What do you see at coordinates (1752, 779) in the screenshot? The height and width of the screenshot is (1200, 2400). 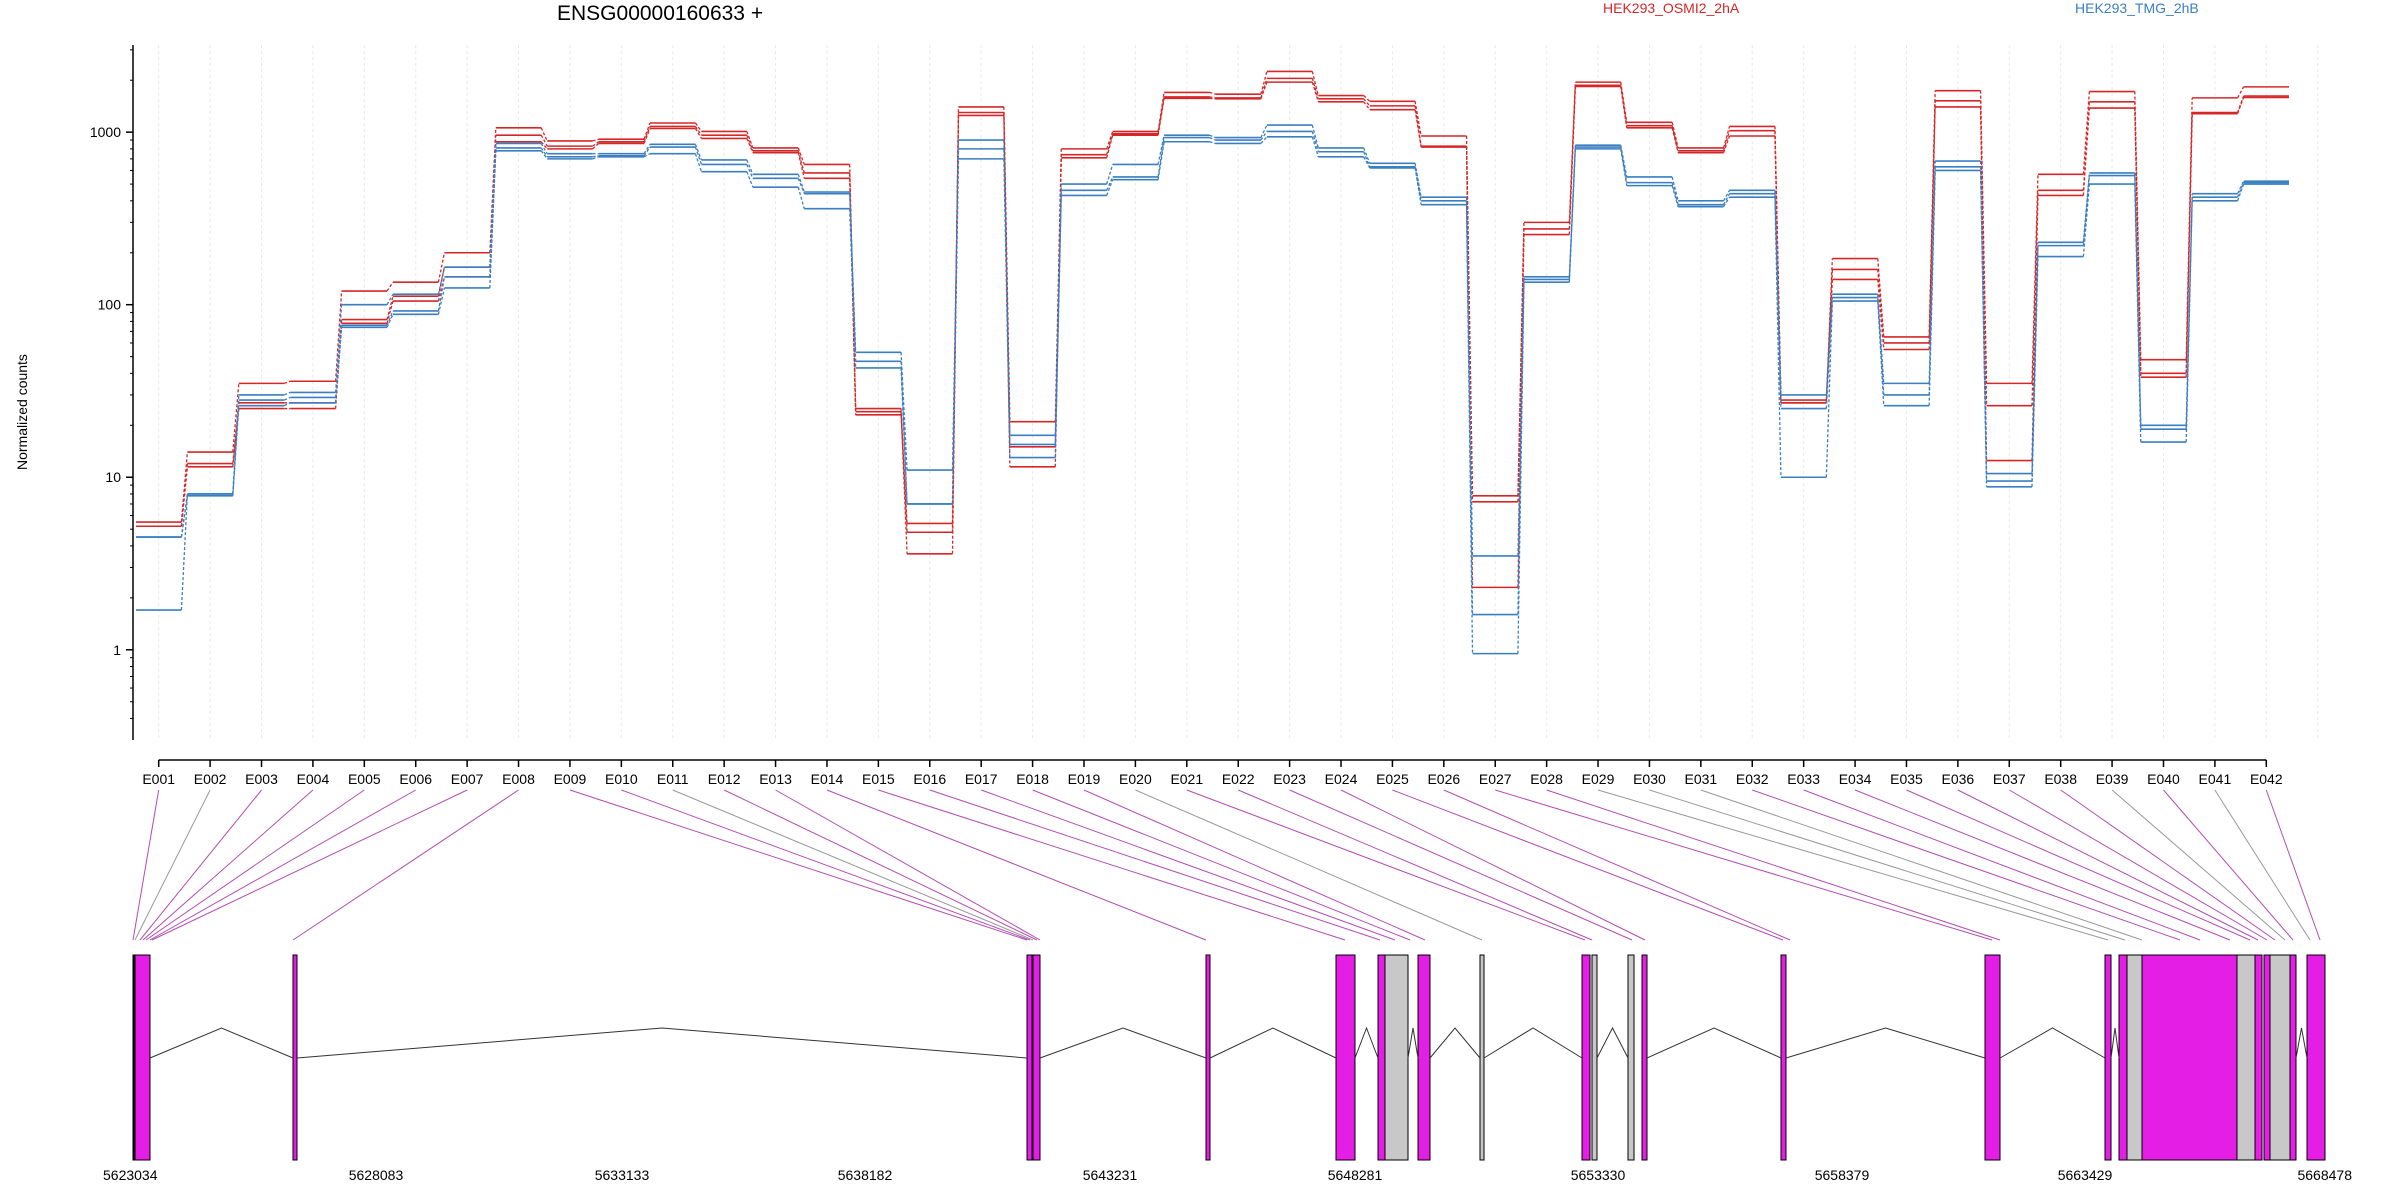 I see `x-tick-label: E032` at bounding box center [1752, 779].